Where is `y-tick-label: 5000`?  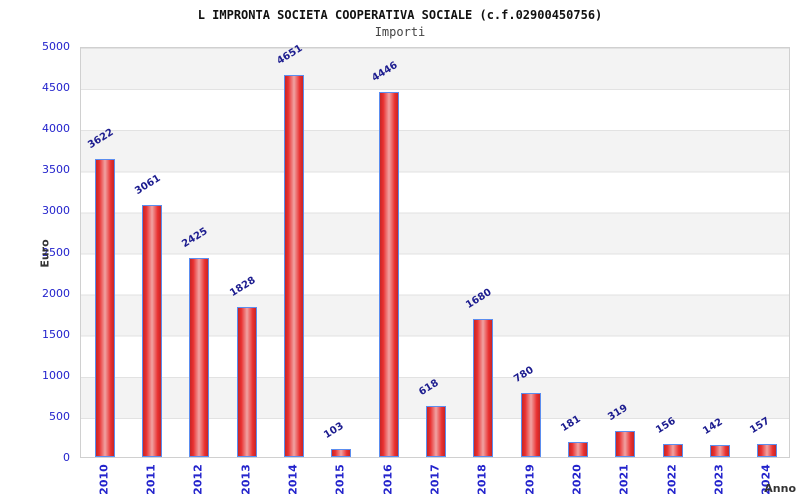
y-tick-label: 5000 is located at coordinates (56, 46).